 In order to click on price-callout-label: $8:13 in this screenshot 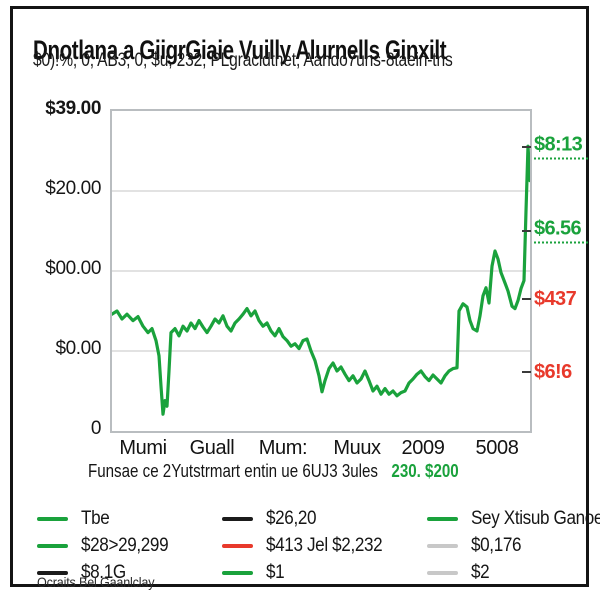, I will do `click(558, 144)`.